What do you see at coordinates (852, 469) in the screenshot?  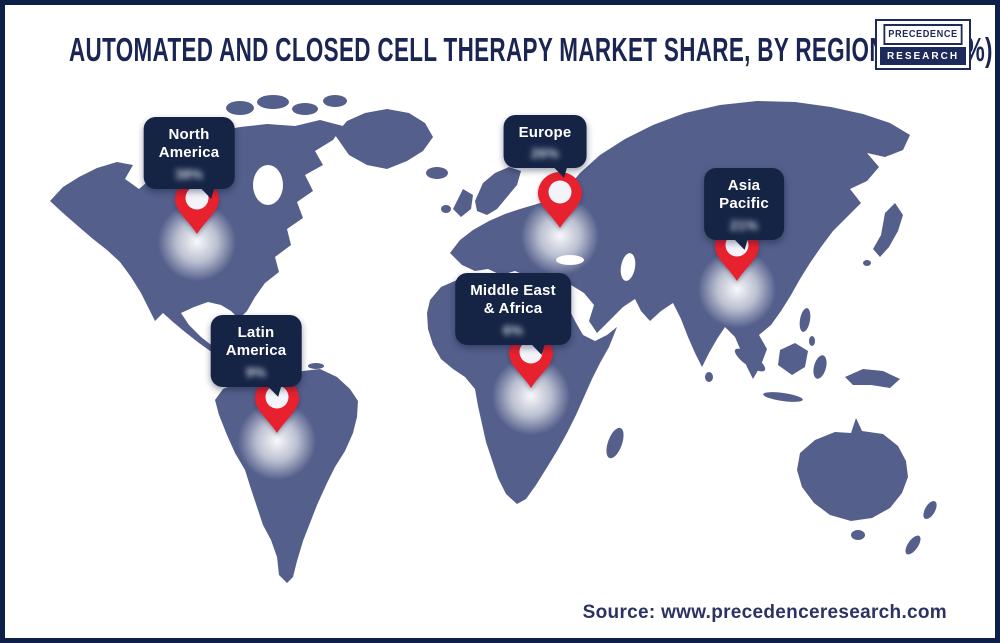 I see `continent-australia` at bounding box center [852, 469].